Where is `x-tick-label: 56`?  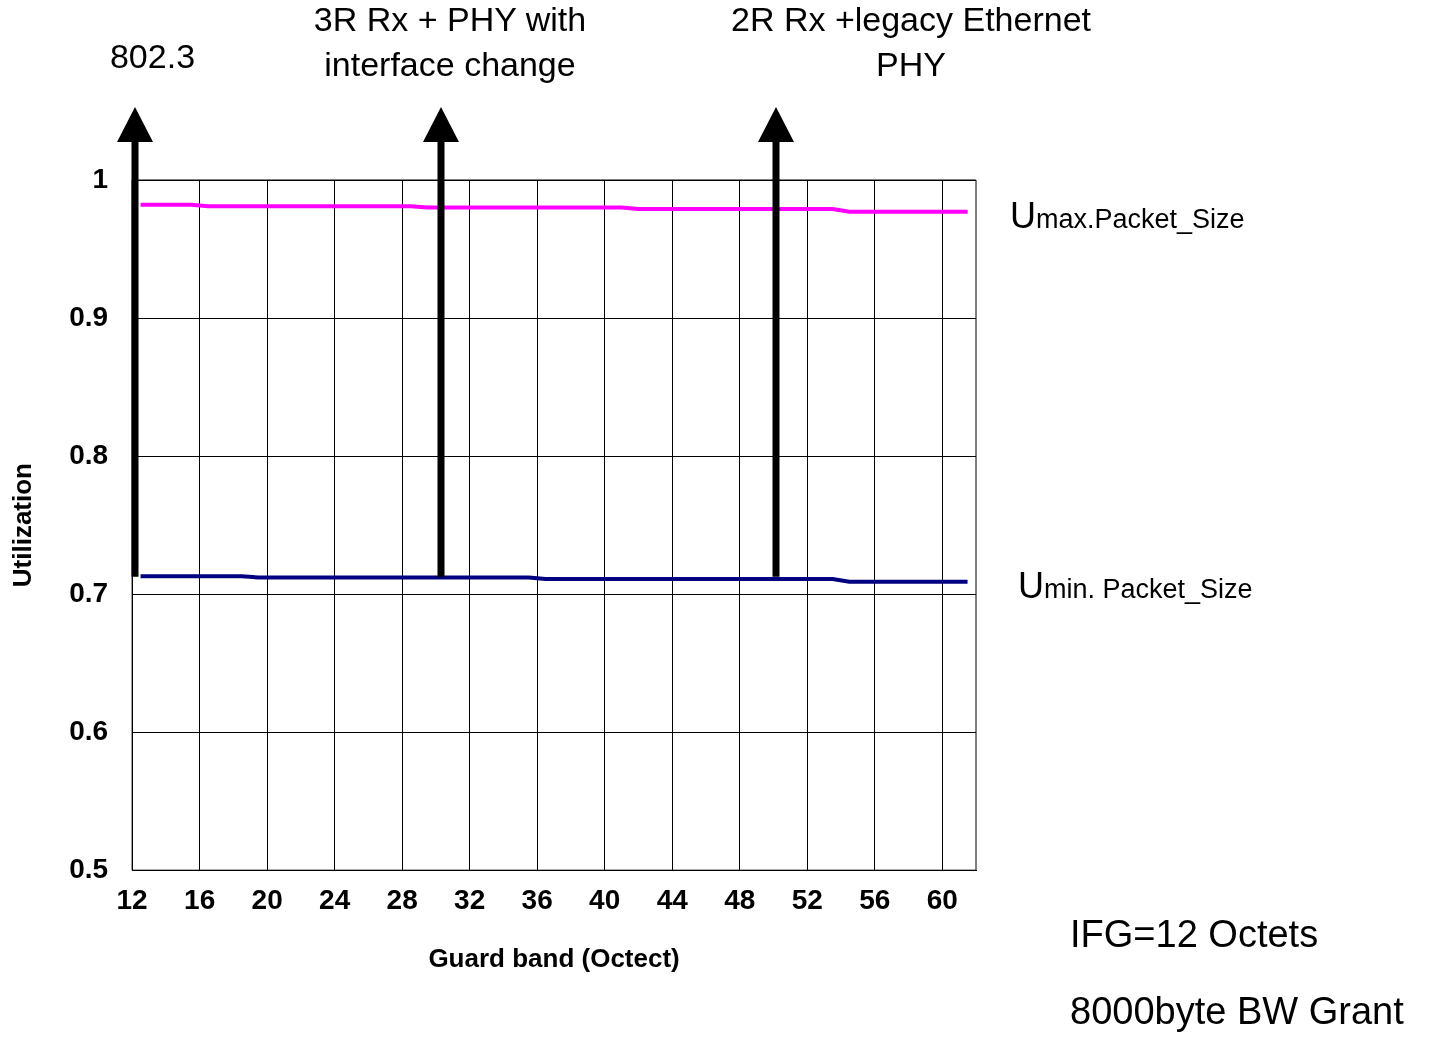
x-tick-label: 56 is located at coordinates (875, 899).